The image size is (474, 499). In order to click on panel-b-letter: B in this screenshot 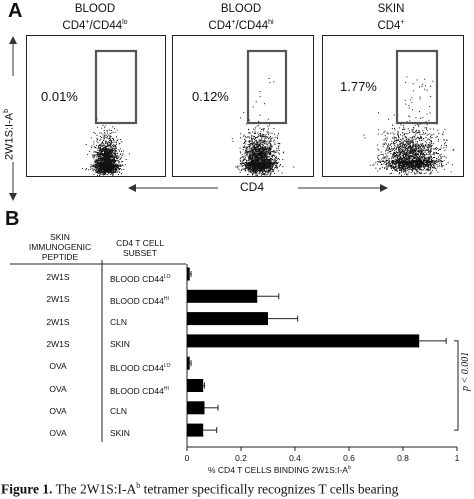, I will do `click(12, 219)`.